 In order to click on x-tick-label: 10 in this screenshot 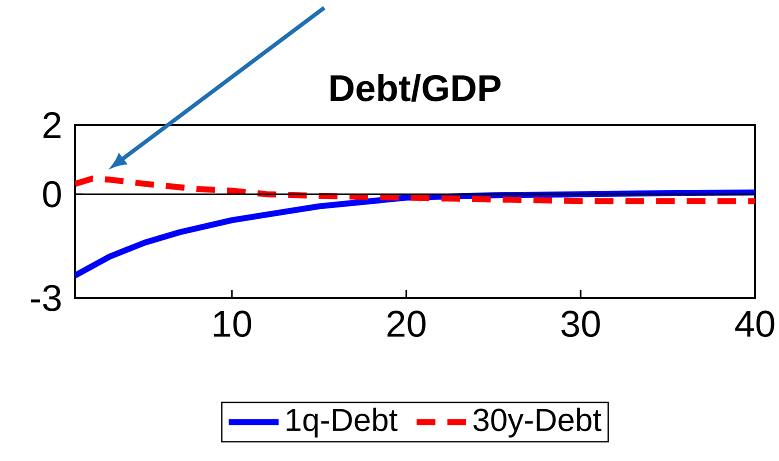, I will do `click(233, 323)`.